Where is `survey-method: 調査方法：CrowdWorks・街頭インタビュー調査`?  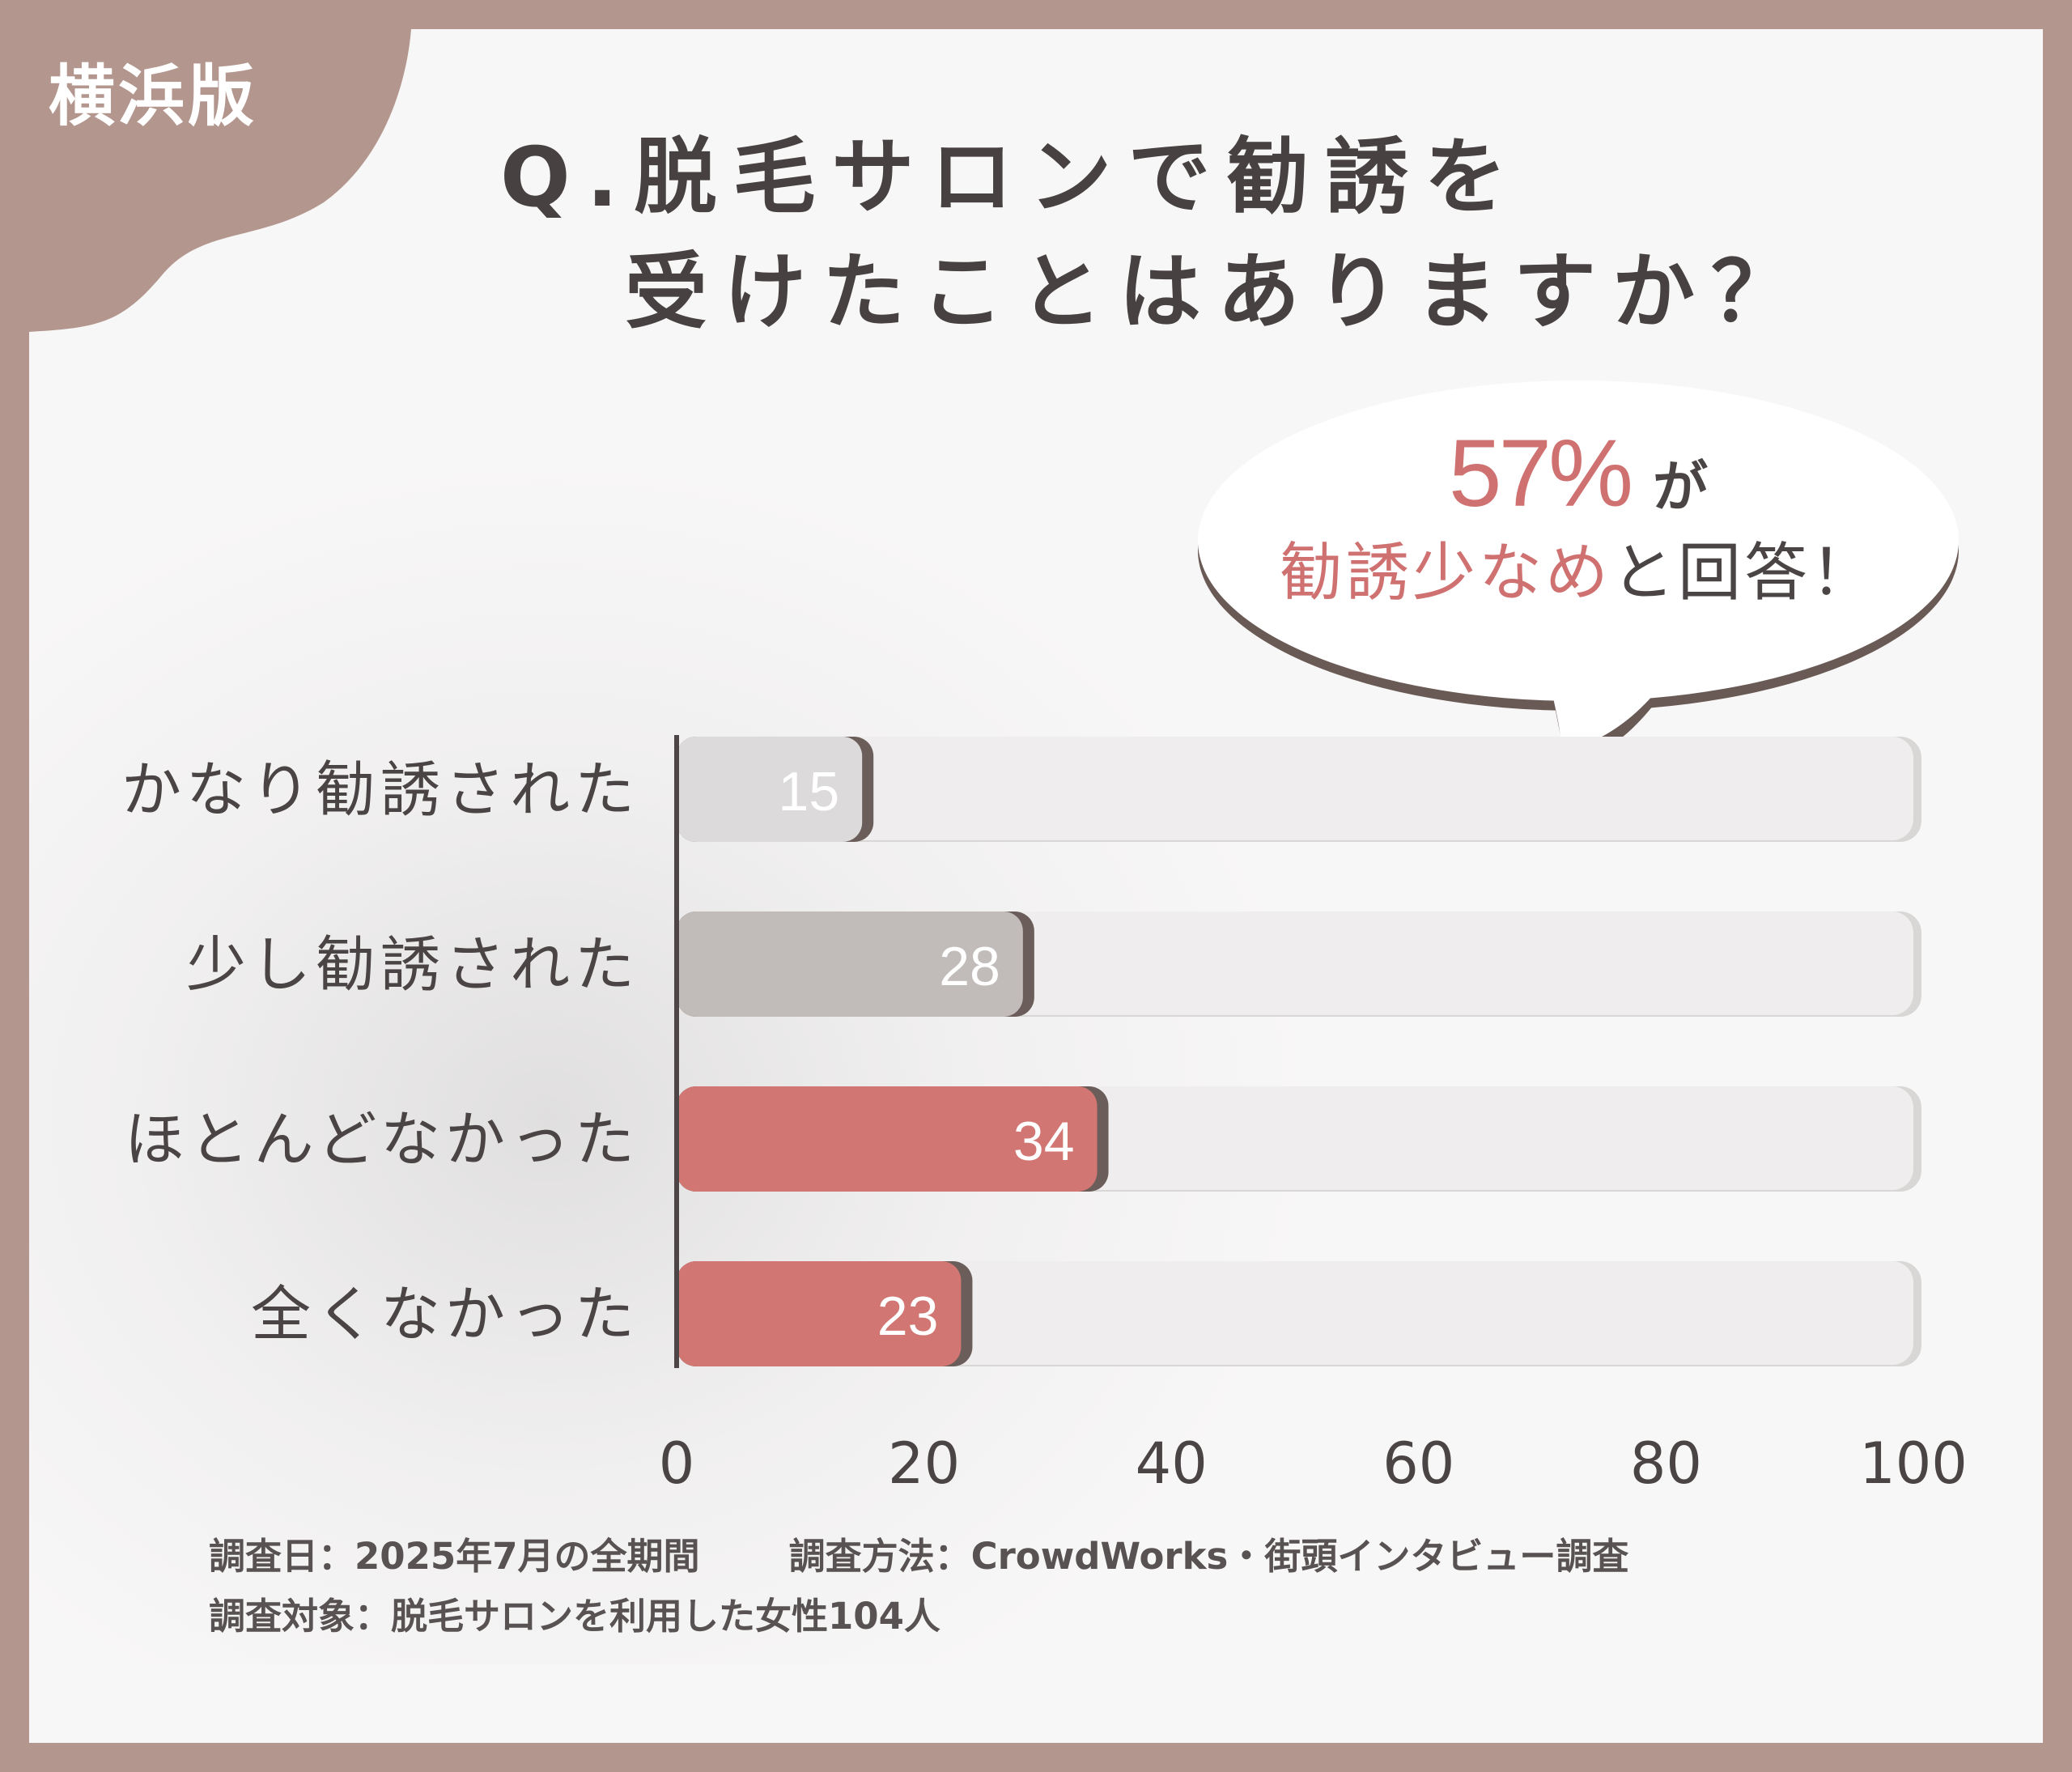
survey-method: 調査方法：CrowdWorks・街頭インタビュー調査 is located at coordinates (1208, 1557).